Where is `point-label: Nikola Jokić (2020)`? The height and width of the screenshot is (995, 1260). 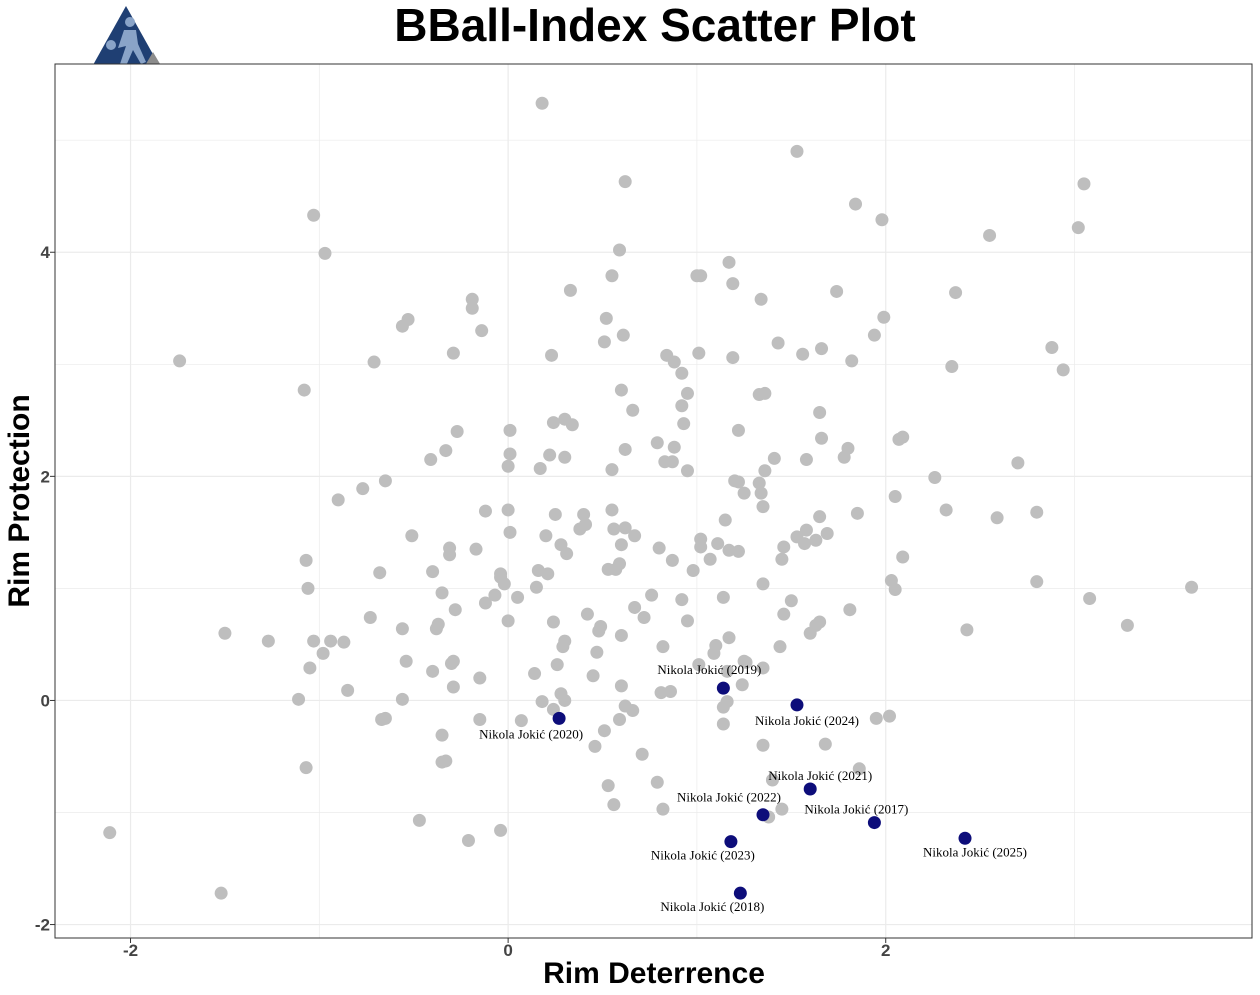 point-label: Nikola Jokić (2020) is located at coordinates (531, 733).